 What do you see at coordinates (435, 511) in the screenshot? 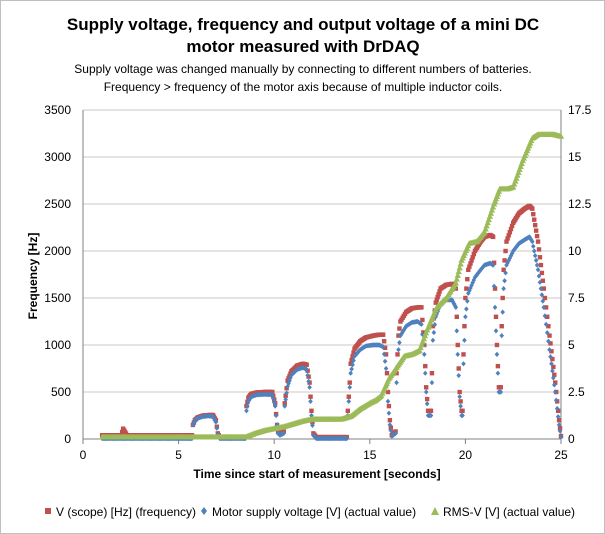
I see `legend-marker-rms-voltage` at bounding box center [435, 511].